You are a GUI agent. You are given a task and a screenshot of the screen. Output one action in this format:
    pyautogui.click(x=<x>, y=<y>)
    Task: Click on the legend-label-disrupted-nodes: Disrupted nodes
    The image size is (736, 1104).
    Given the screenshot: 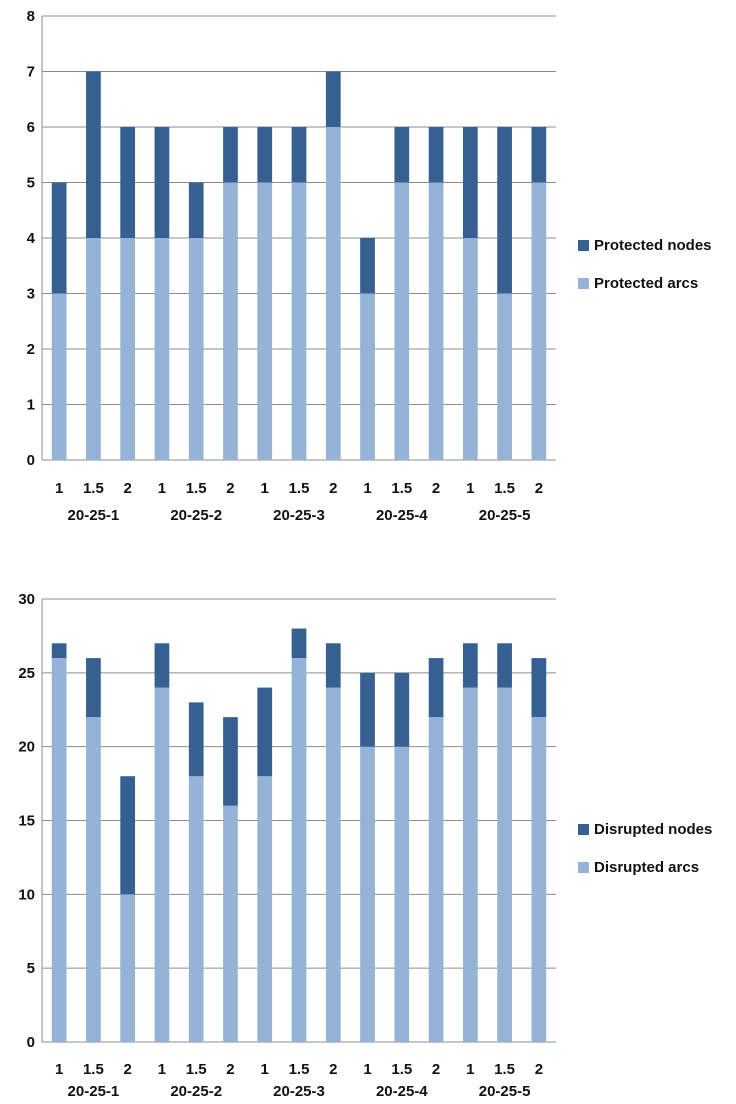 What is the action you would take?
    pyautogui.click(x=653, y=829)
    